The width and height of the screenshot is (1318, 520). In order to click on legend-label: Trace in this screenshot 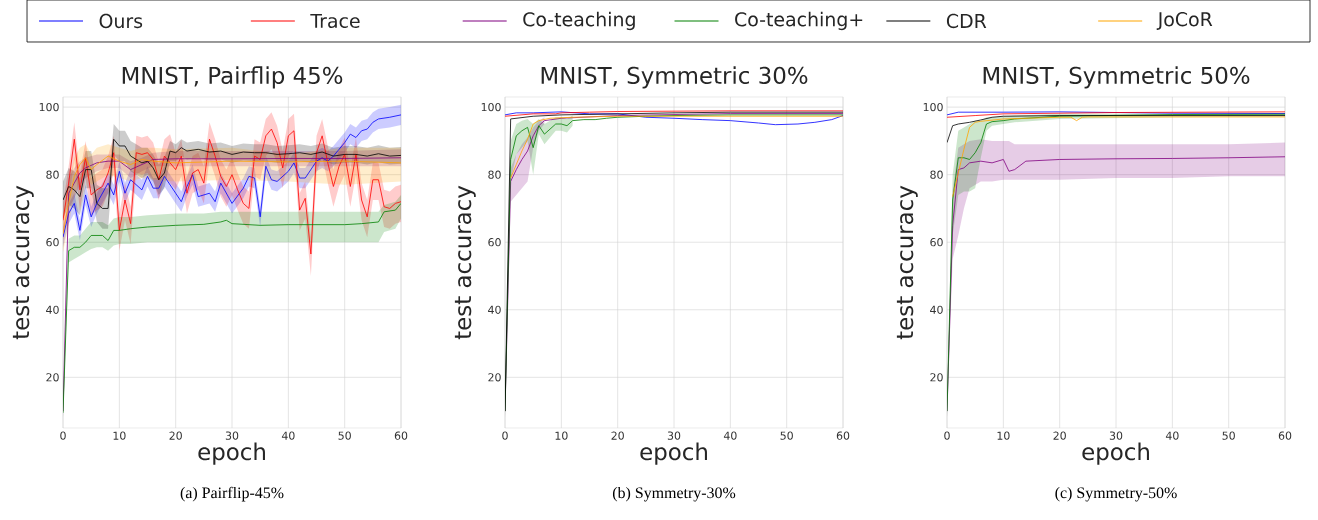, I will do `click(335, 21)`.